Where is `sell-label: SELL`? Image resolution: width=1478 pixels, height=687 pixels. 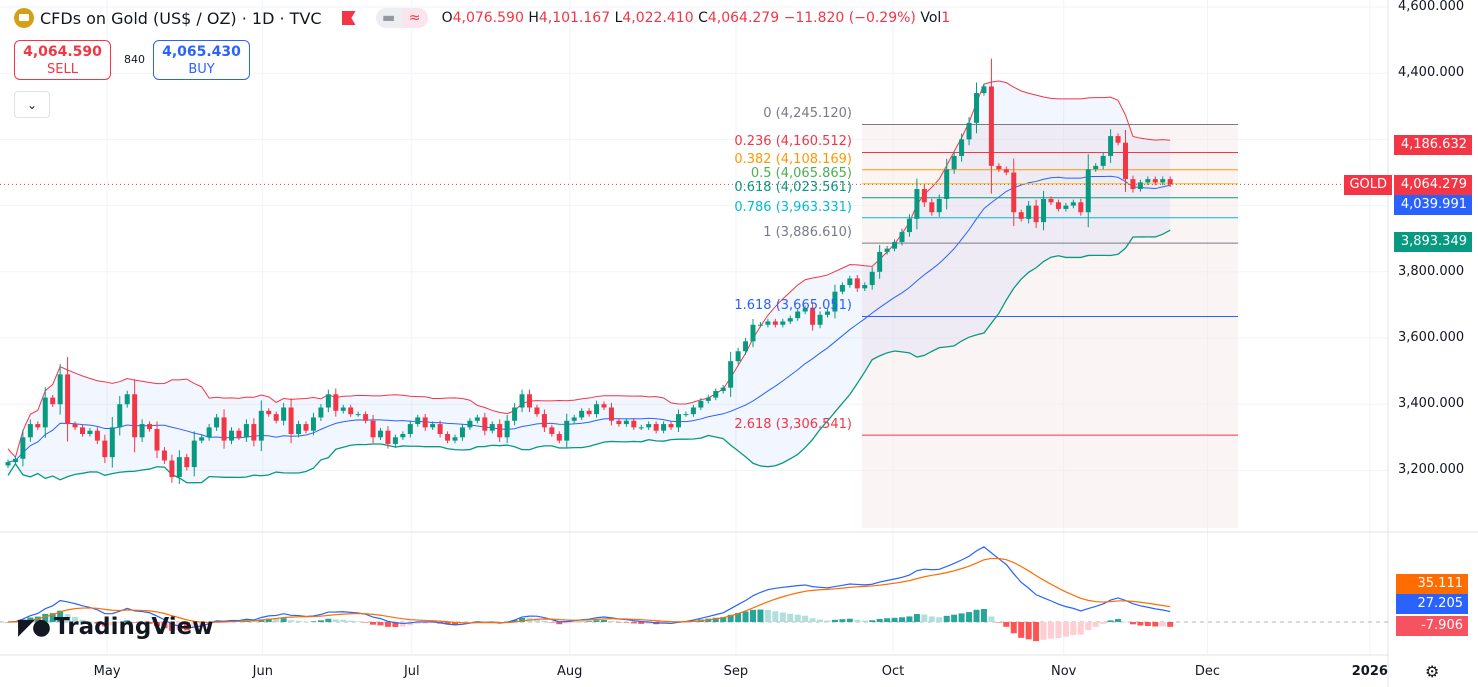
sell-label: SELL is located at coordinates (62, 69).